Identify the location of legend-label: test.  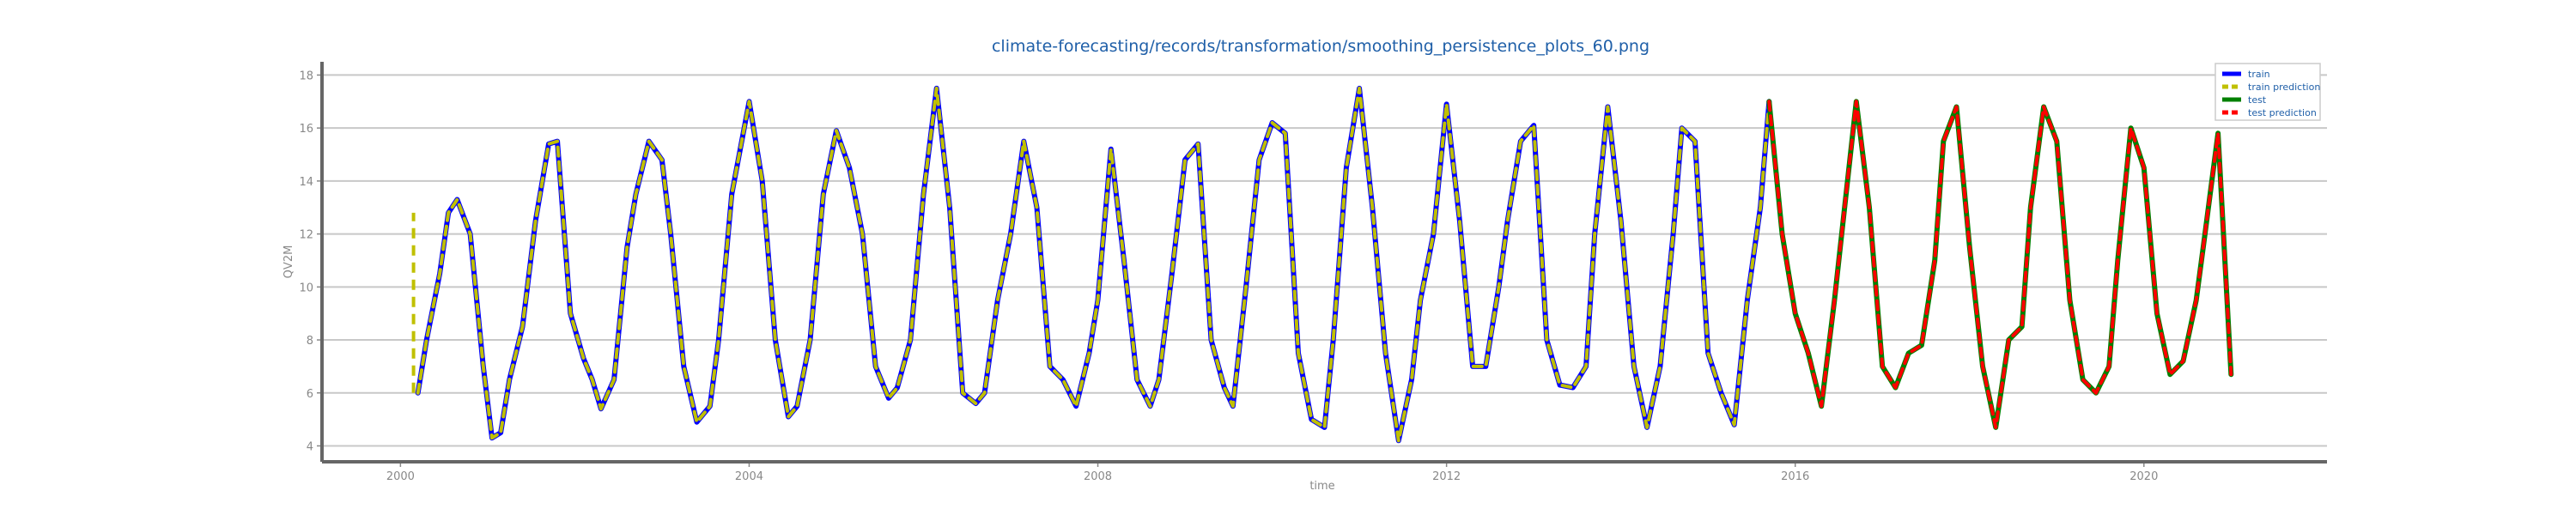
(2258, 100).